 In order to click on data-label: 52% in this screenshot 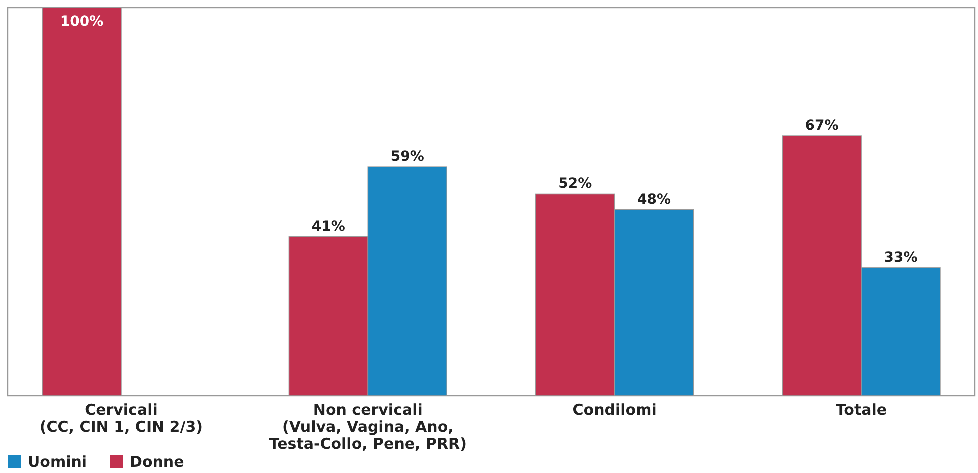, I will do `click(575, 184)`.